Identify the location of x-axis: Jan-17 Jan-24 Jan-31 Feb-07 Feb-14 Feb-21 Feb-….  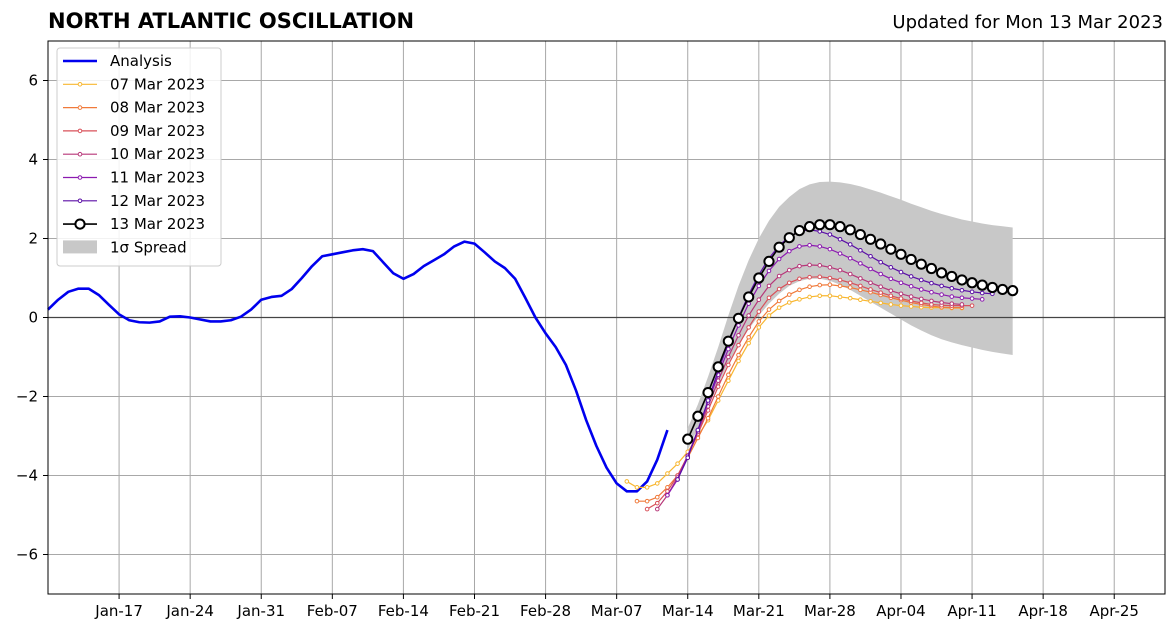
(616, 607).